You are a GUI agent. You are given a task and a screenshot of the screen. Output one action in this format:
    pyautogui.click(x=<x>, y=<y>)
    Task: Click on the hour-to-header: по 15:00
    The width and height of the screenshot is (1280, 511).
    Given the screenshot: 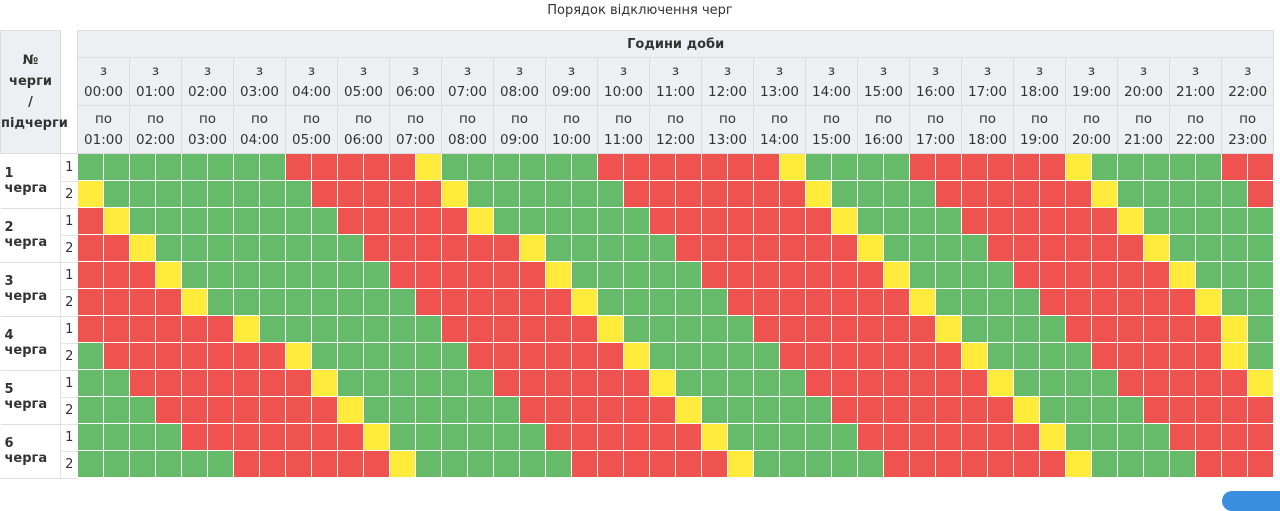 What is the action you would take?
    pyautogui.click(x=831, y=129)
    